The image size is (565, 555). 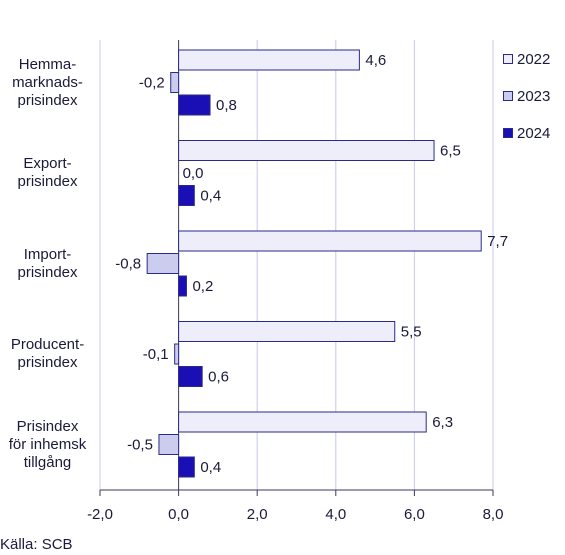 What do you see at coordinates (442, 422) in the screenshot?
I see `data-label-2022: 6,3` at bounding box center [442, 422].